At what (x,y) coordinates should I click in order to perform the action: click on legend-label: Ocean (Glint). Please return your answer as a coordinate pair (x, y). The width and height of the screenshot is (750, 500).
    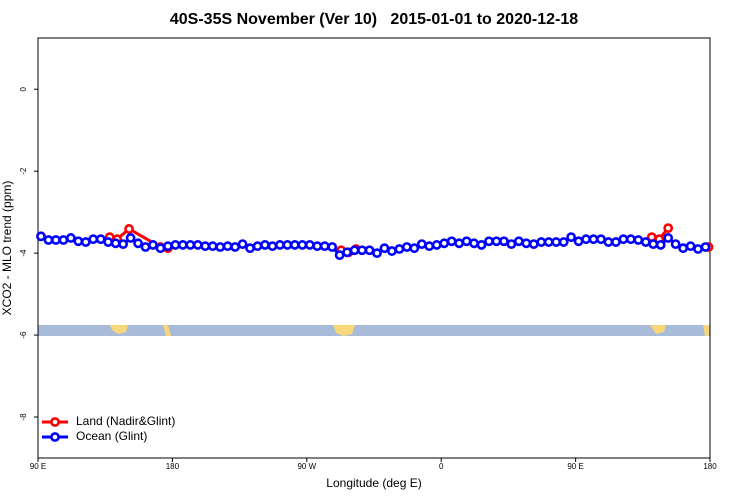
    Looking at the image, I should click on (111, 436).